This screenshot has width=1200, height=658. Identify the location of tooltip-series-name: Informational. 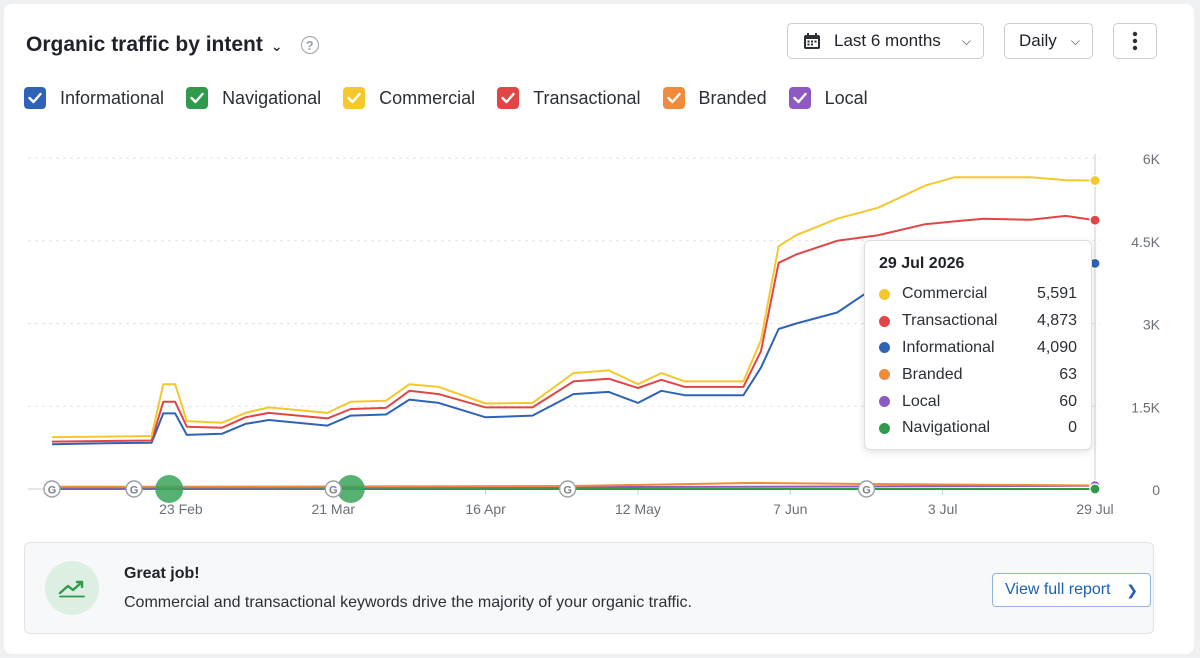
(948, 347).